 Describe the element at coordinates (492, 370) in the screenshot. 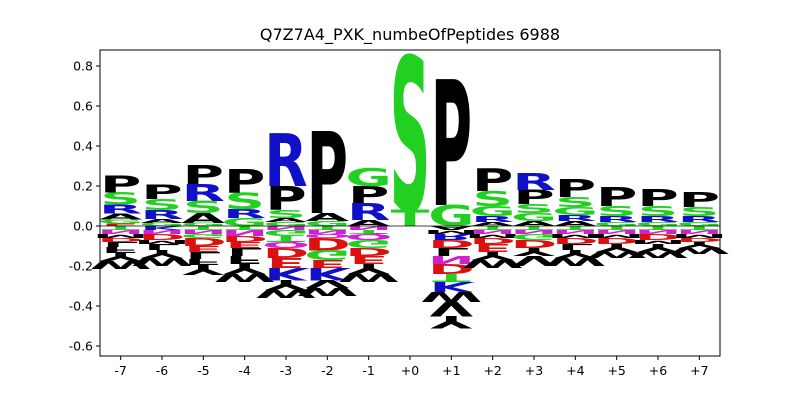

I see `x-tick-label: +2` at that location.